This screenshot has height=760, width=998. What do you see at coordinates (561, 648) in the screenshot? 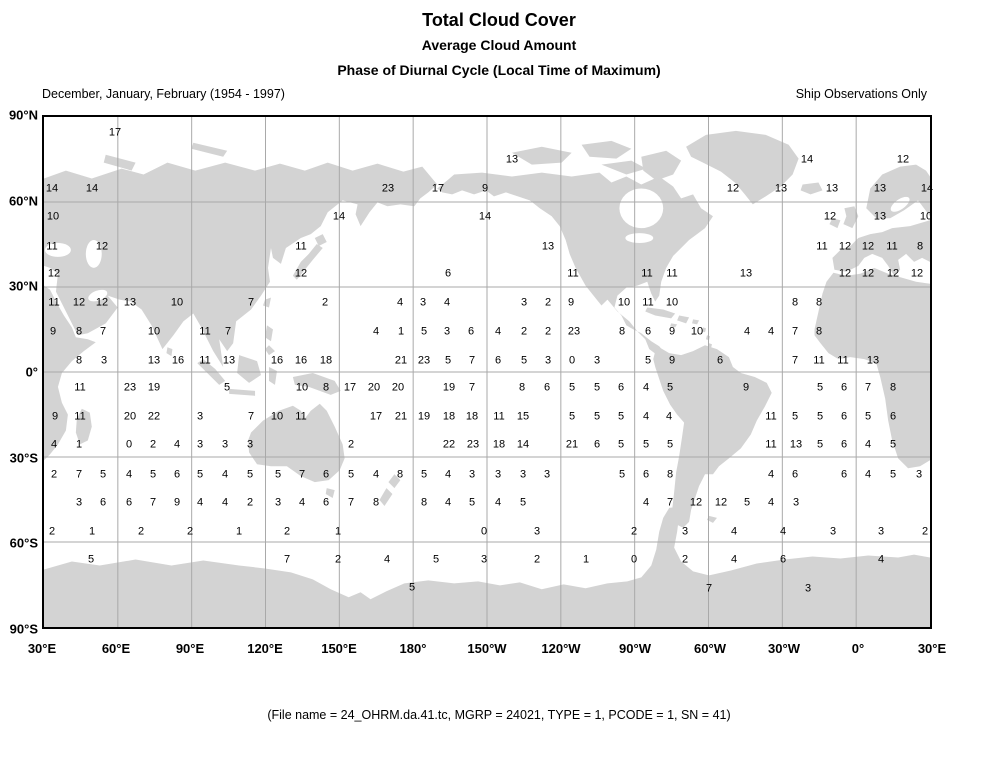
I see `lon-tick-label: 120°W` at bounding box center [561, 648].